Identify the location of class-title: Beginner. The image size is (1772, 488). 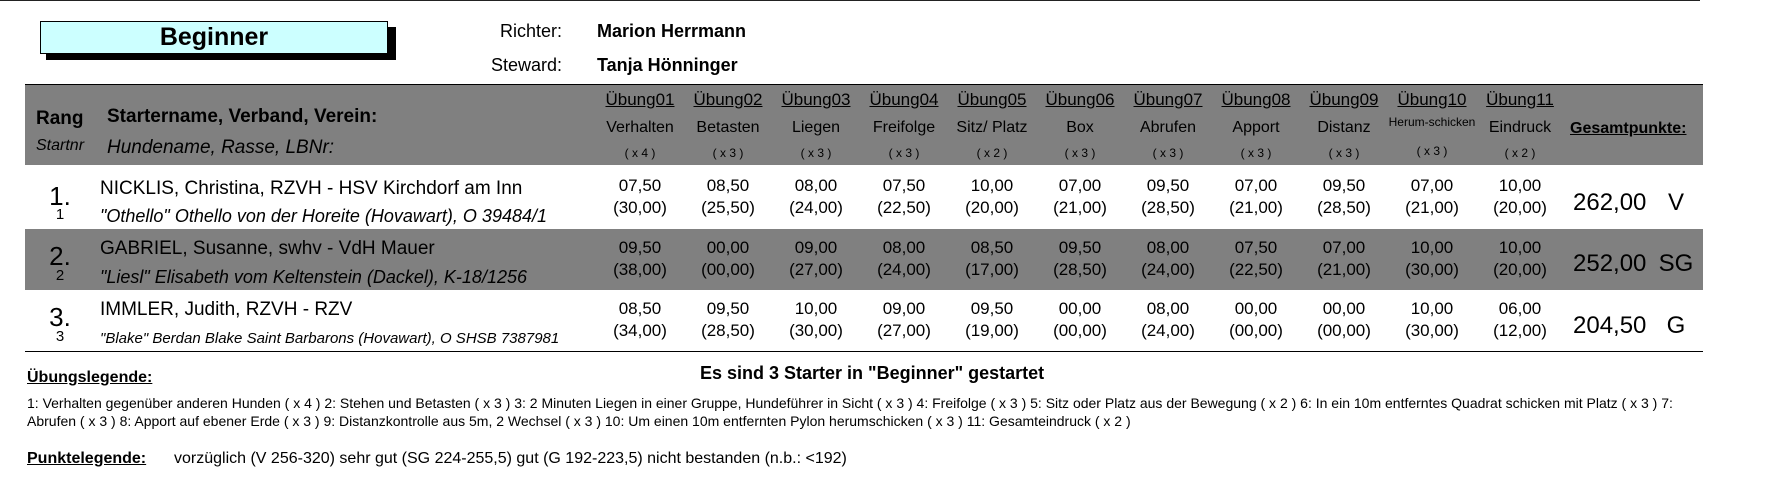
(214, 37).